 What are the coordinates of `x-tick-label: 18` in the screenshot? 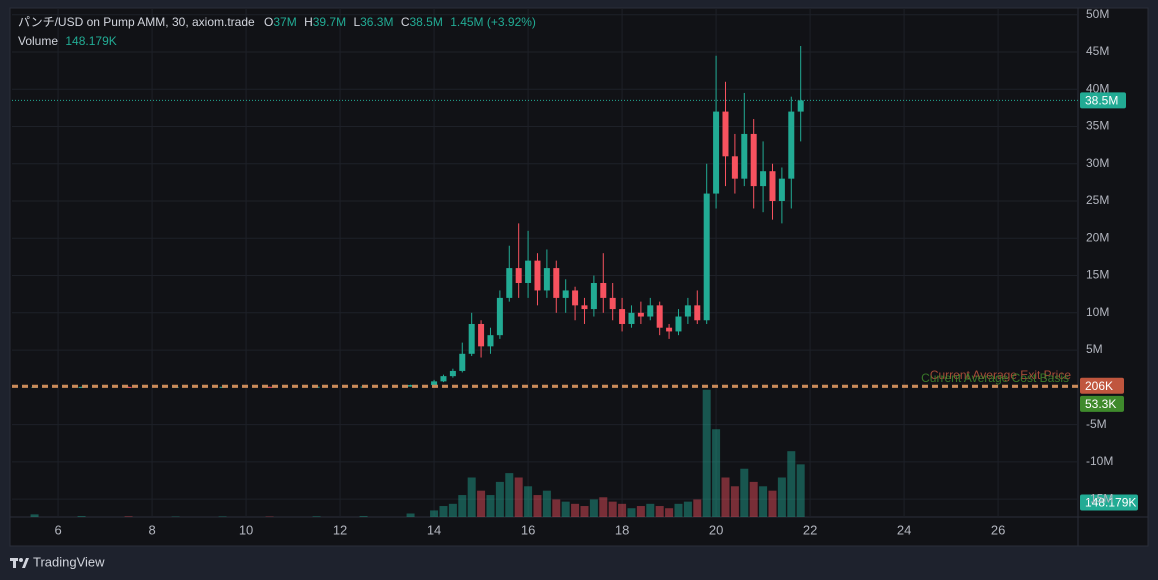 It's located at (622, 529).